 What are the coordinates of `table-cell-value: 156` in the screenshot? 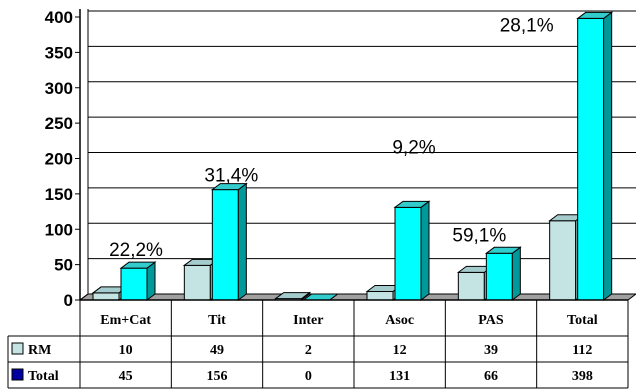 It's located at (217, 376).